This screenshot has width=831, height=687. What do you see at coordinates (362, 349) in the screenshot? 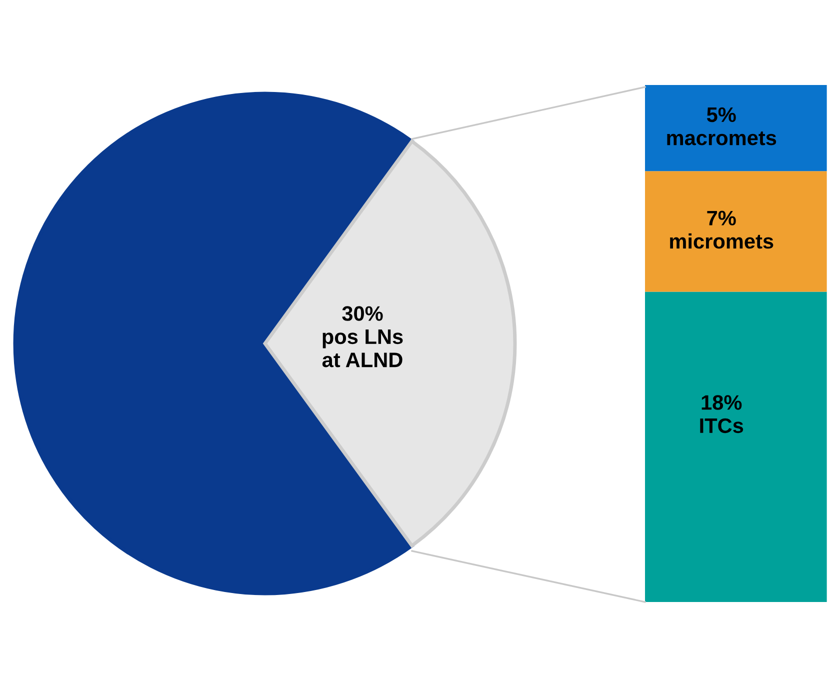
I see `slice-label: pos LNs at ALND` at bounding box center [362, 349].